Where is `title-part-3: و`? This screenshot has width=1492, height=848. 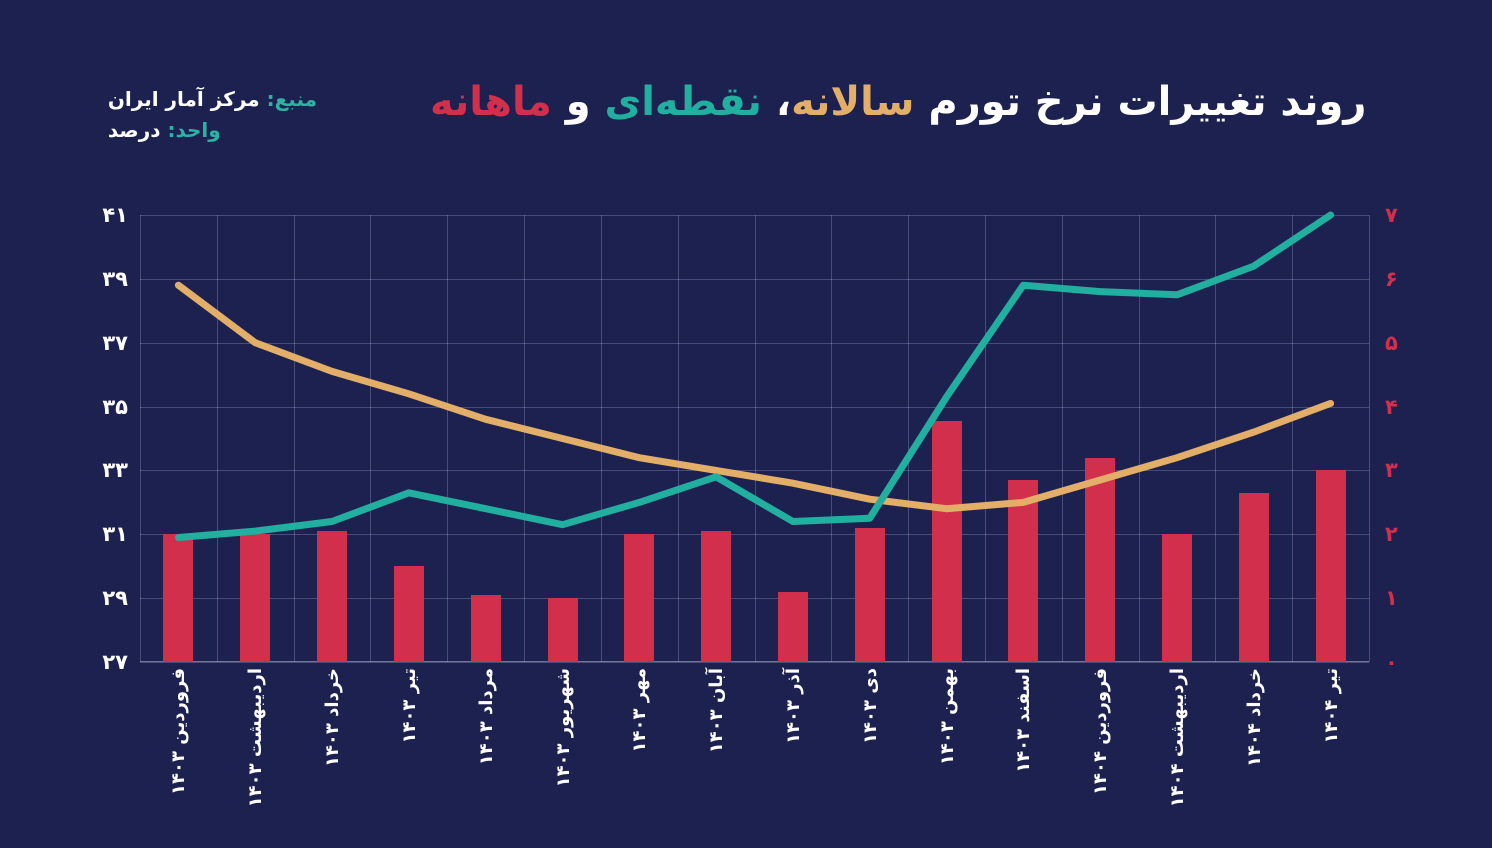
title-part-3: و is located at coordinates (578, 102).